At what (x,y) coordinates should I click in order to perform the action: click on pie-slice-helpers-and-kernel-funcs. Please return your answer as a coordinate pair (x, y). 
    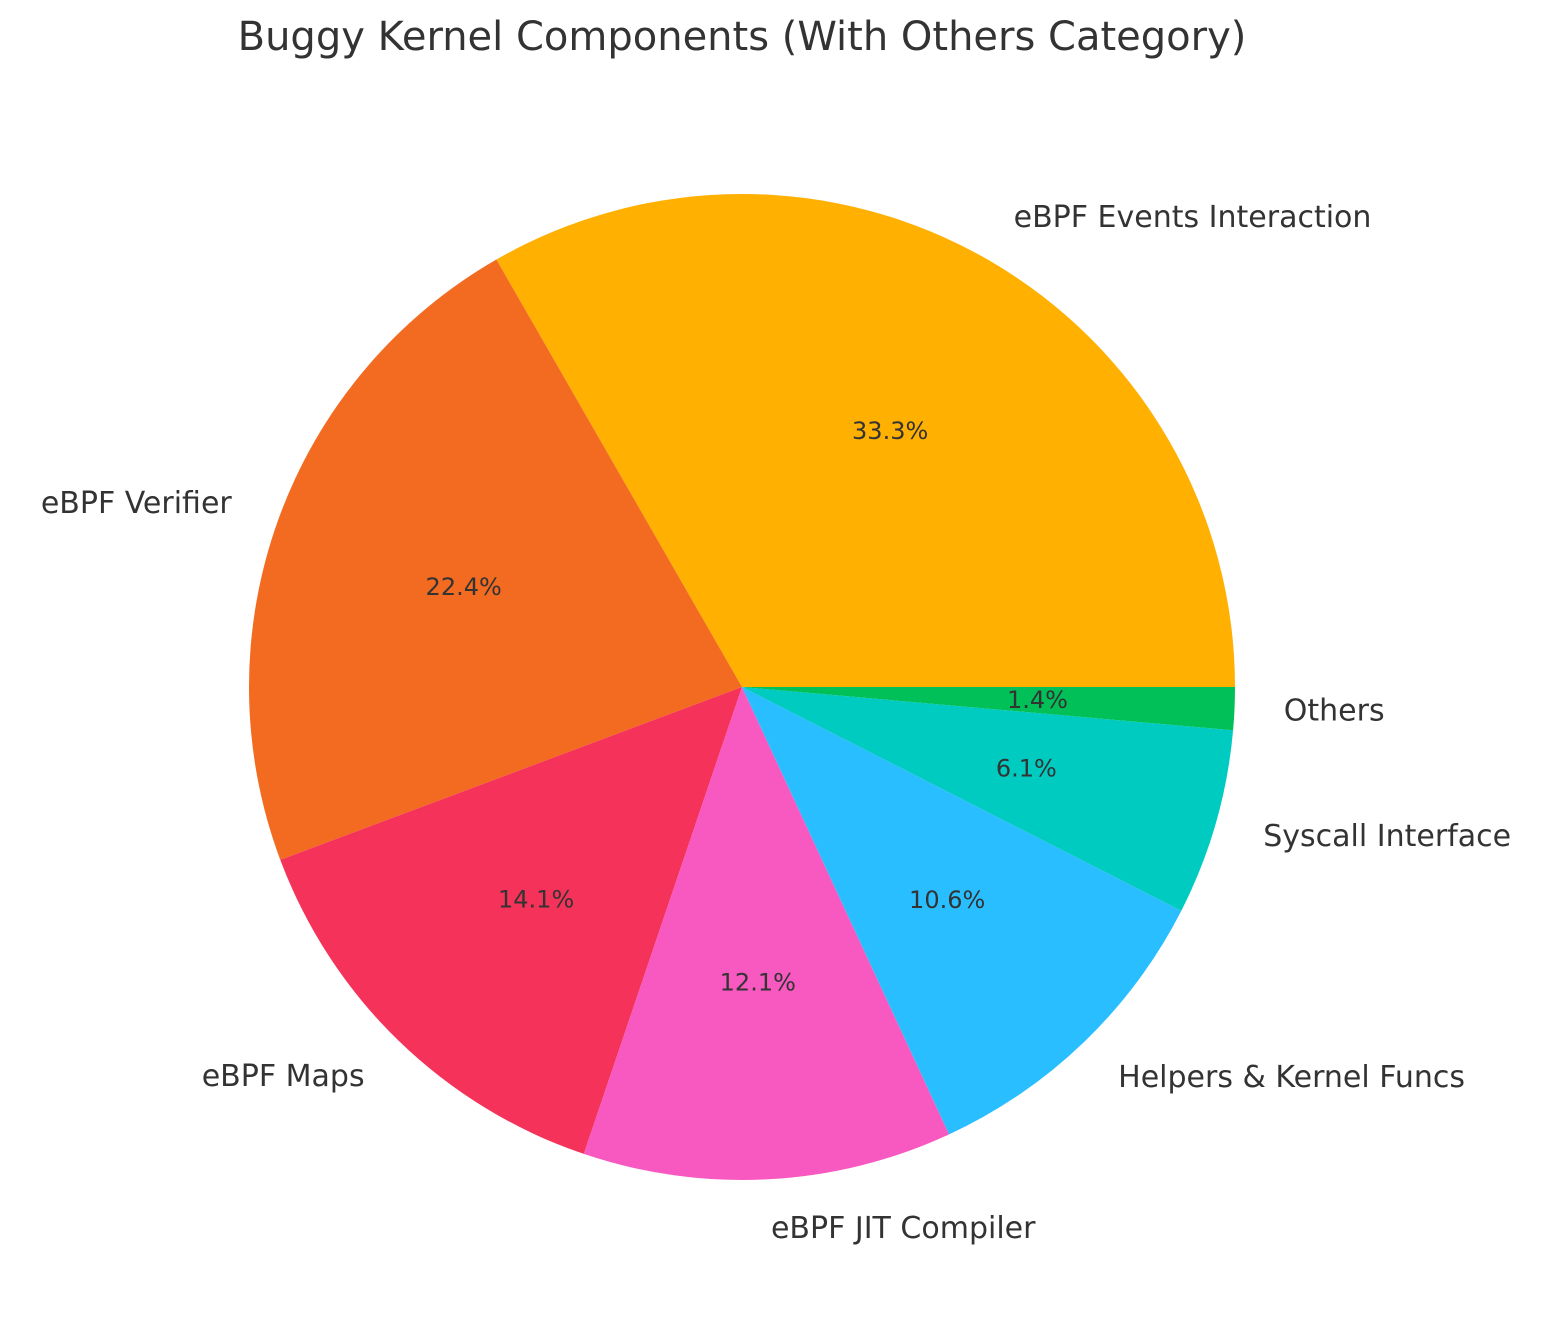
    Looking at the image, I should click on (962, 911).